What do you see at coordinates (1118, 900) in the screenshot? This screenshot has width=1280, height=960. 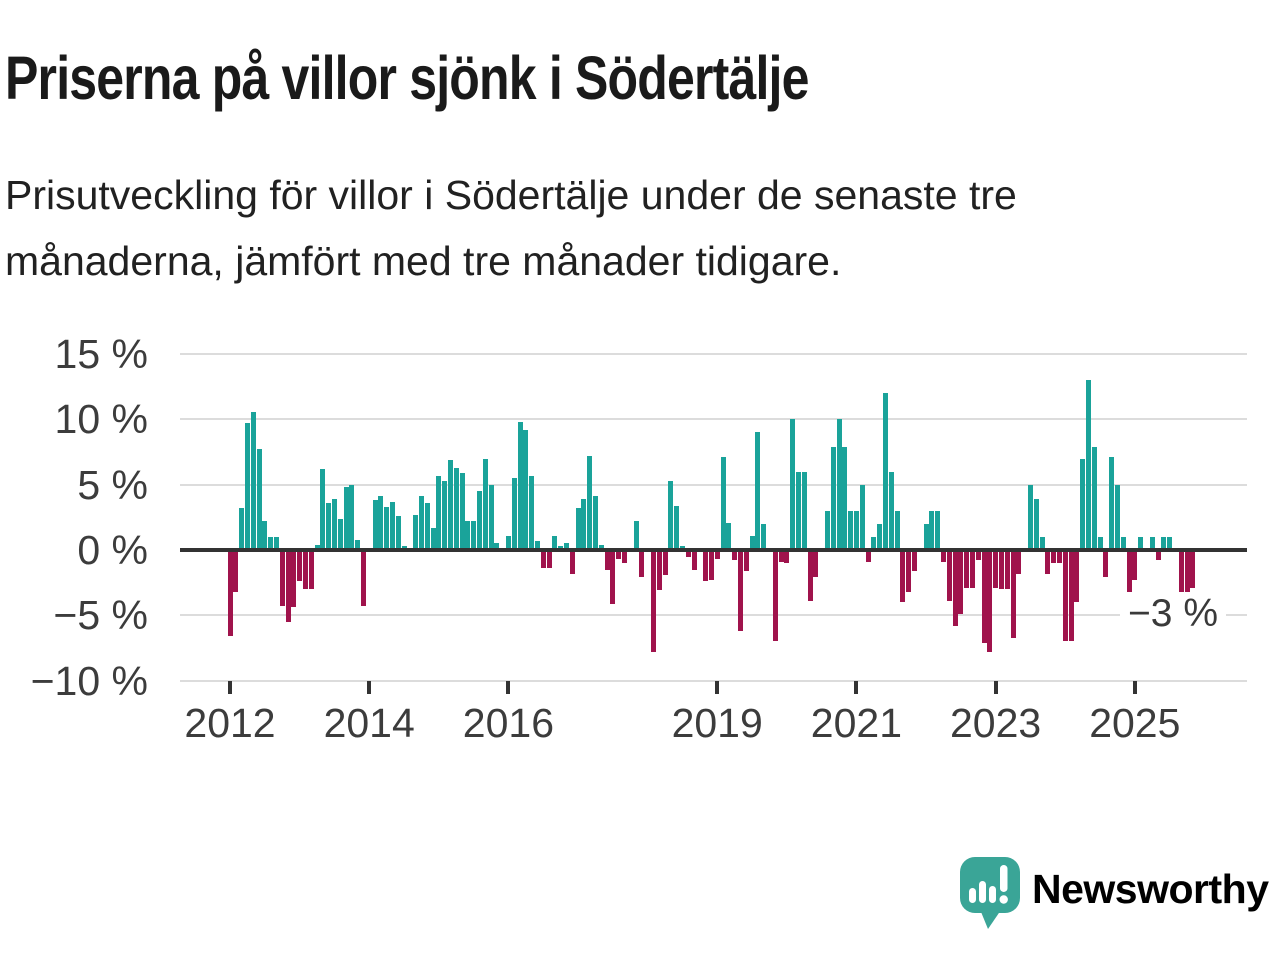 I see `newsworthy-logo: Newsworthy` at bounding box center [1118, 900].